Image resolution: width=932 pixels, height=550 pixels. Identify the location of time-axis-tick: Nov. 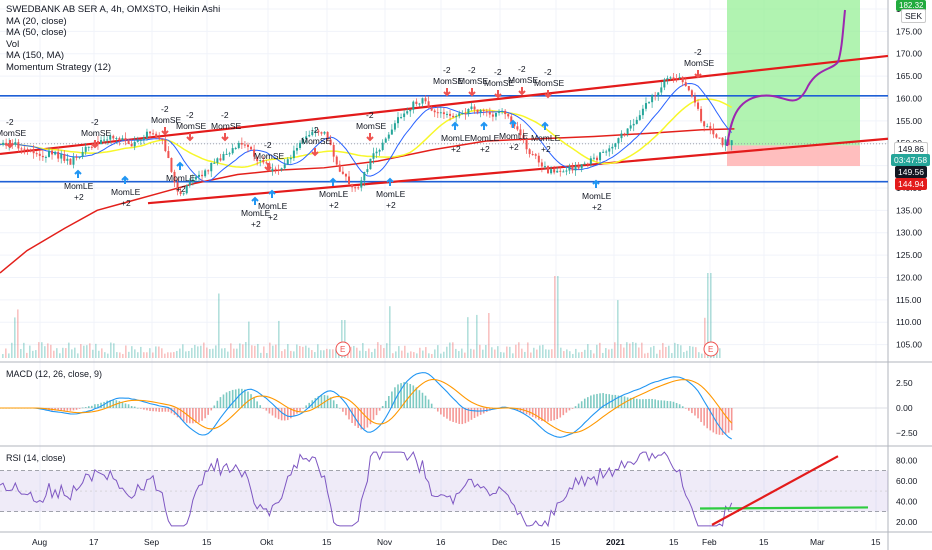
(385, 542).